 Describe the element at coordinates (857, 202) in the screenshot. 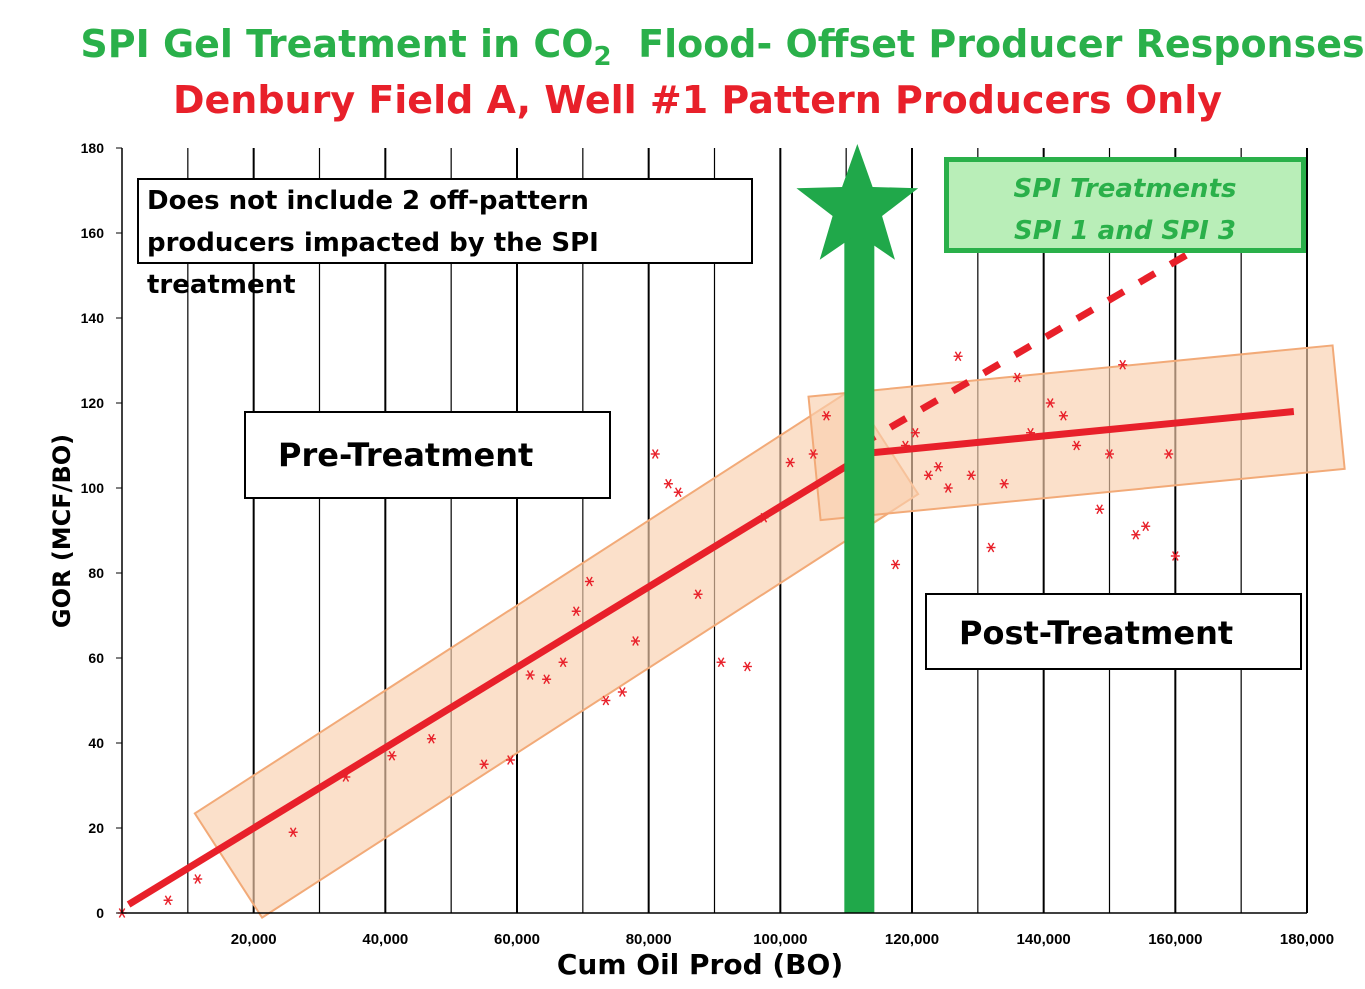

I see `treatment-star-icon` at that location.